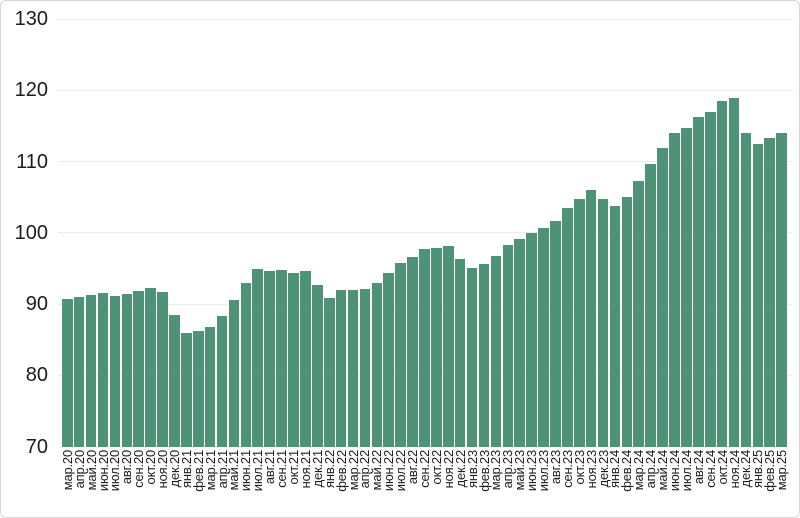 This screenshot has width=800, height=518. I want to click on y-tick-label-110: 110, so click(32, 161).